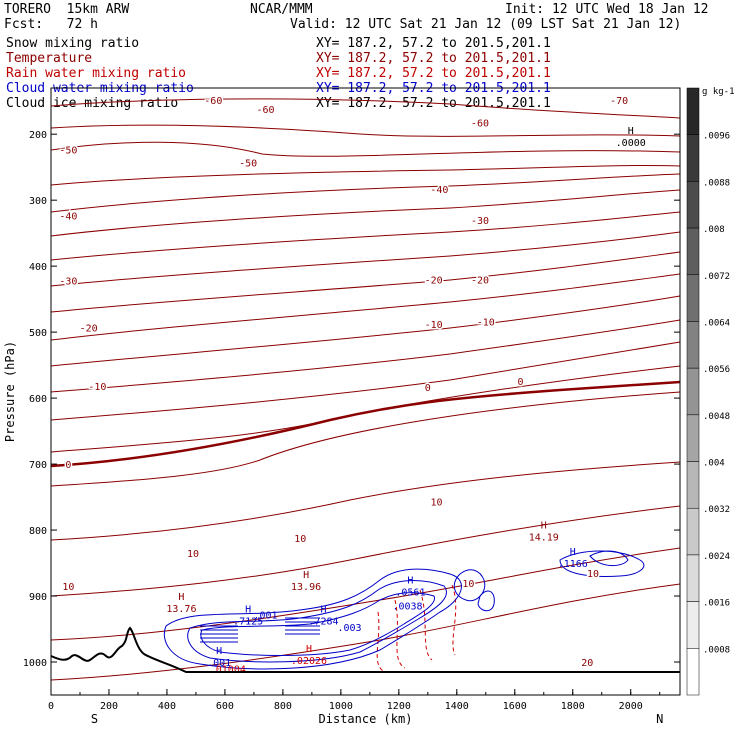 The height and width of the screenshot is (740, 740). Describe the element at coordinates (283, 706) in the screenshot. I see `x-tick-label-800: 800` at that location.